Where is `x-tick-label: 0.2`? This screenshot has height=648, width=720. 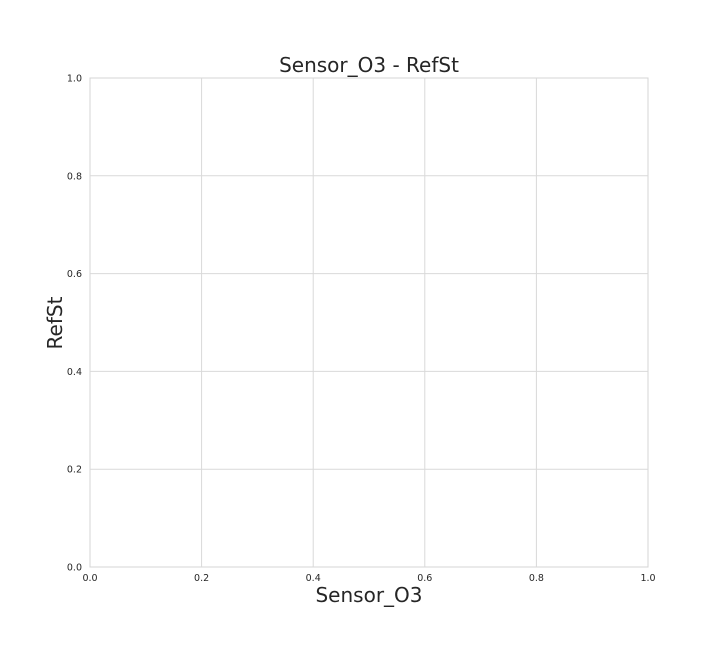 x-tick-label: 0.2 is located at coordinates (201, 578).